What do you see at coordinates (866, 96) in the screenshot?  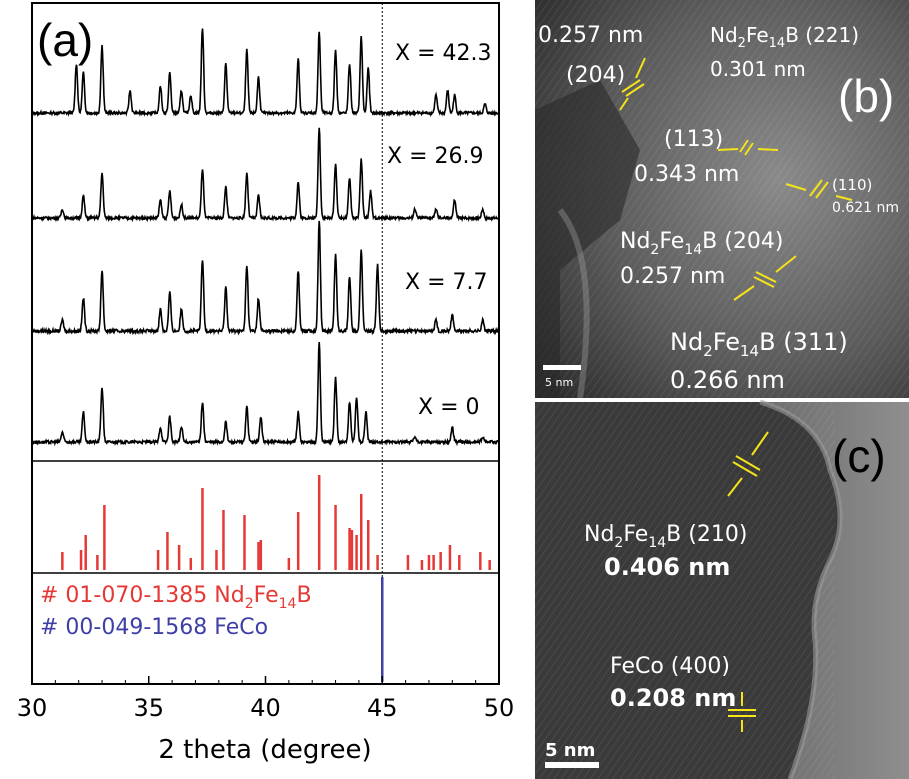 I see `panel-b-label: (b)` at bounding box center [866, 96].